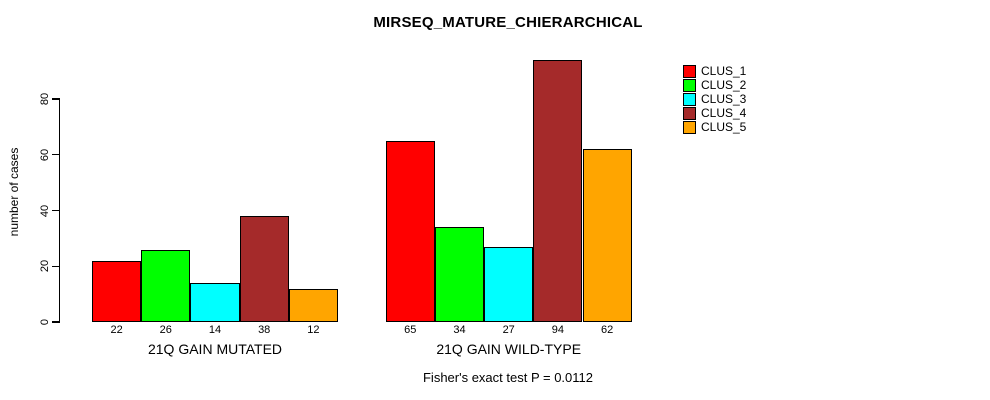 The image size is (990, 400). What do you see at coordinates (410, 330) in the screenshot?
I see `bar-value-label: 65` at bounding box center [410, 330].